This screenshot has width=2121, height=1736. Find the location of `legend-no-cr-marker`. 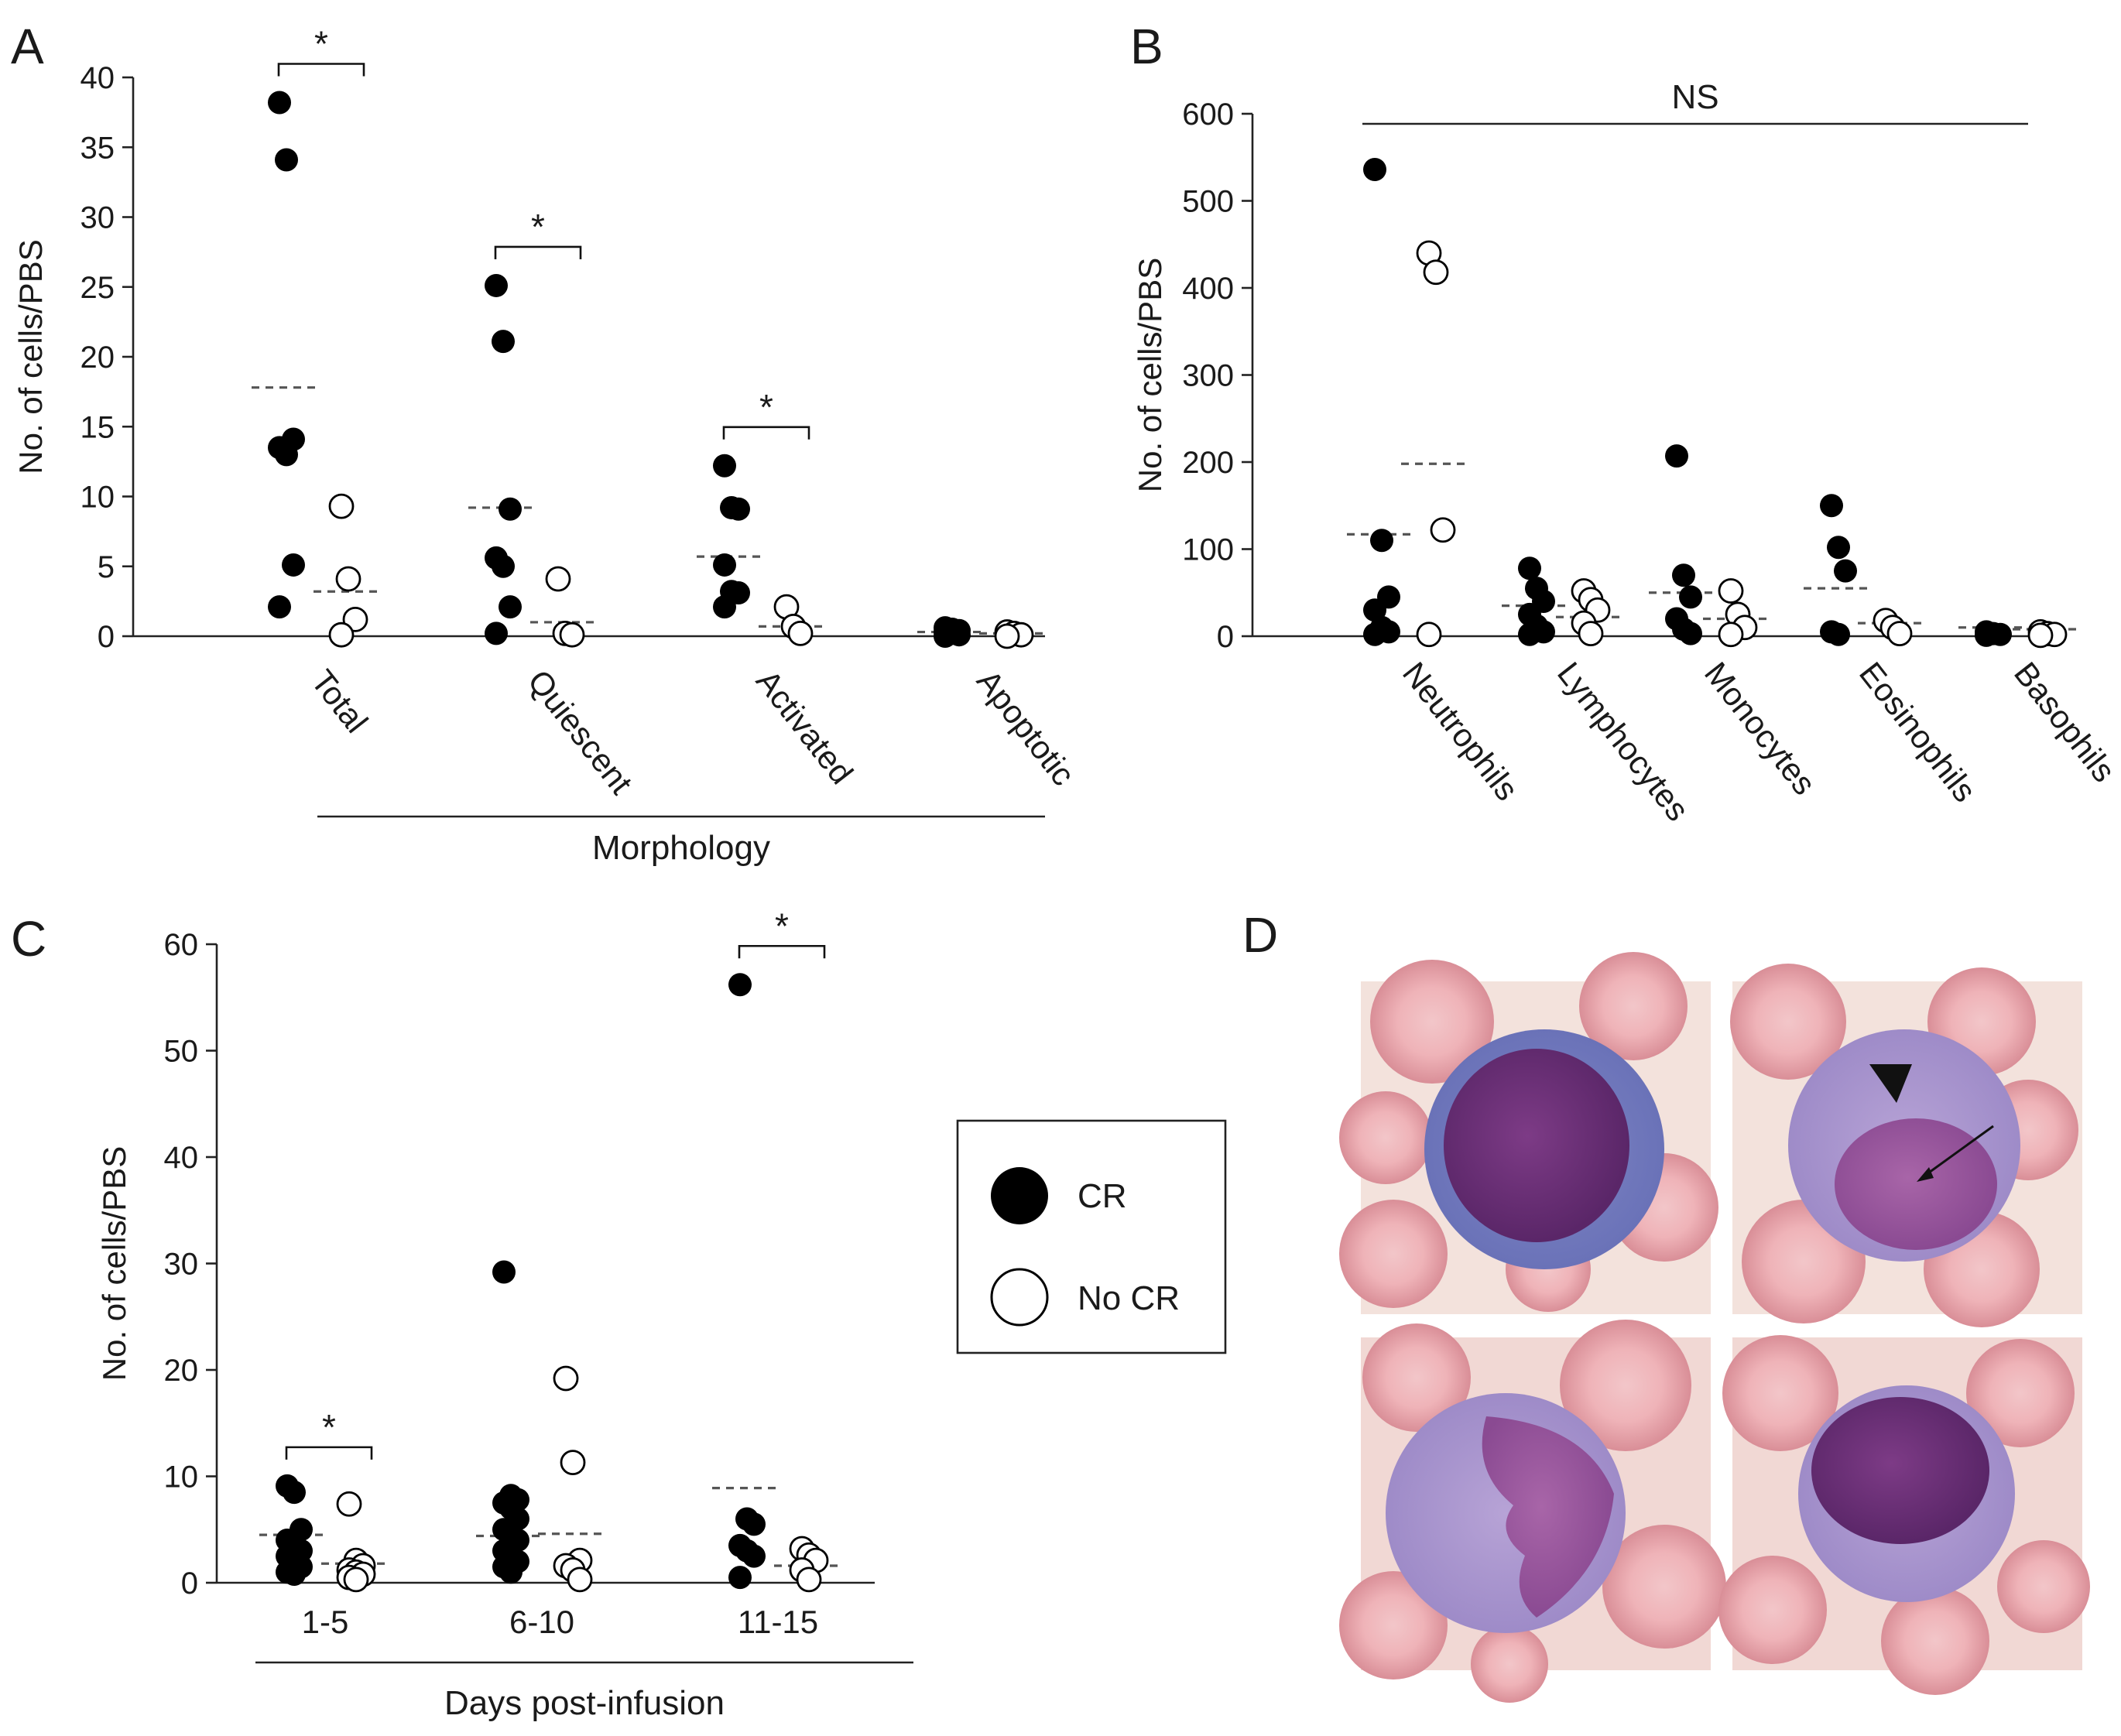

legend-no-cr-marker is located at coordinates (1019, 1297).